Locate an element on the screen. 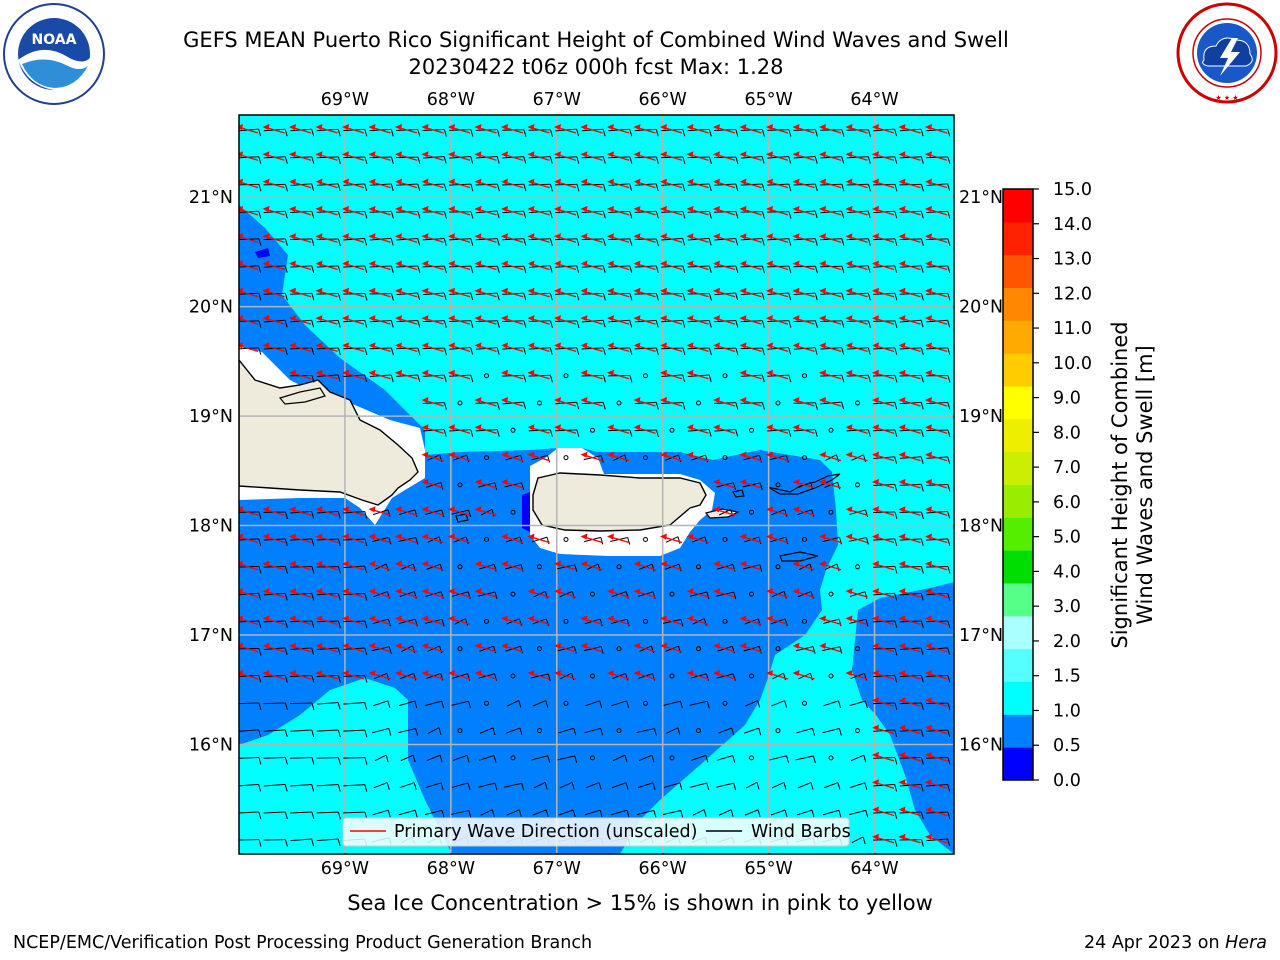  colorbar-tick-label-6: 9.0 is located at coordinates (1067, 399).